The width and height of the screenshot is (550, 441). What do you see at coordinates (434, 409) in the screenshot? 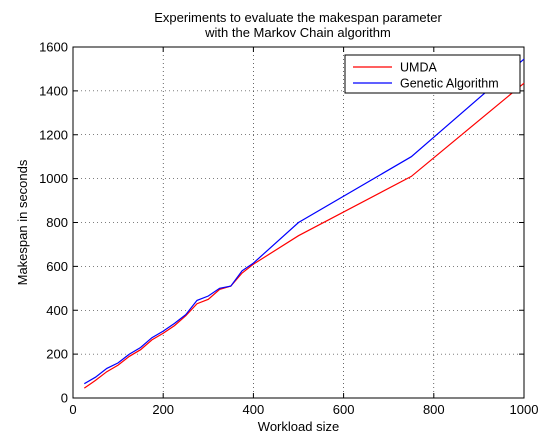
I see `x-tick-label: 800` at bounding box center [434, 409].